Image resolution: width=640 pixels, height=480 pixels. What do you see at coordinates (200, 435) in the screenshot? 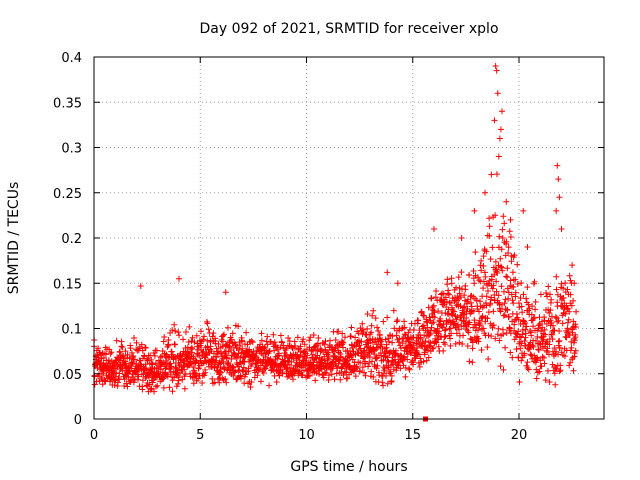
I see `x-tick-label: 5` at bounding box center [200, 435].